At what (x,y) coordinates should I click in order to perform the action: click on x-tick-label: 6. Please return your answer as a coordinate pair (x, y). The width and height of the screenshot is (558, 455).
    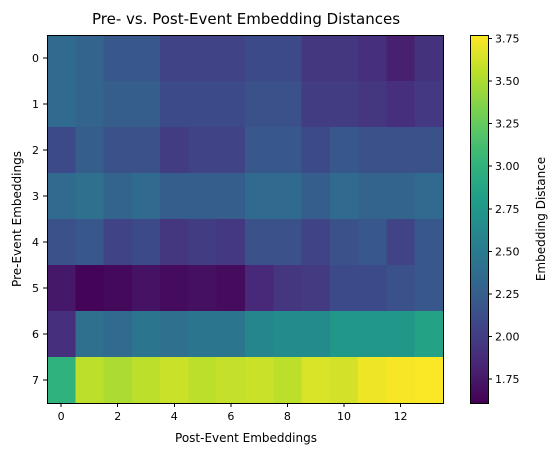
    Looking at the image, I should click on (230, 416).